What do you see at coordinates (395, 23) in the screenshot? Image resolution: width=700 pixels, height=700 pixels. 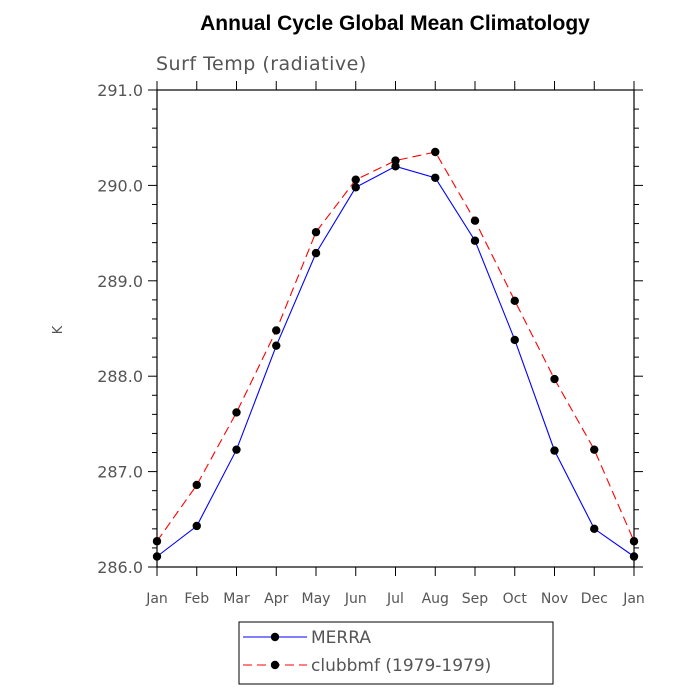 I see `chart-title: Annual Cycle Global Mean Climatology` at bounding box center [395, 23].